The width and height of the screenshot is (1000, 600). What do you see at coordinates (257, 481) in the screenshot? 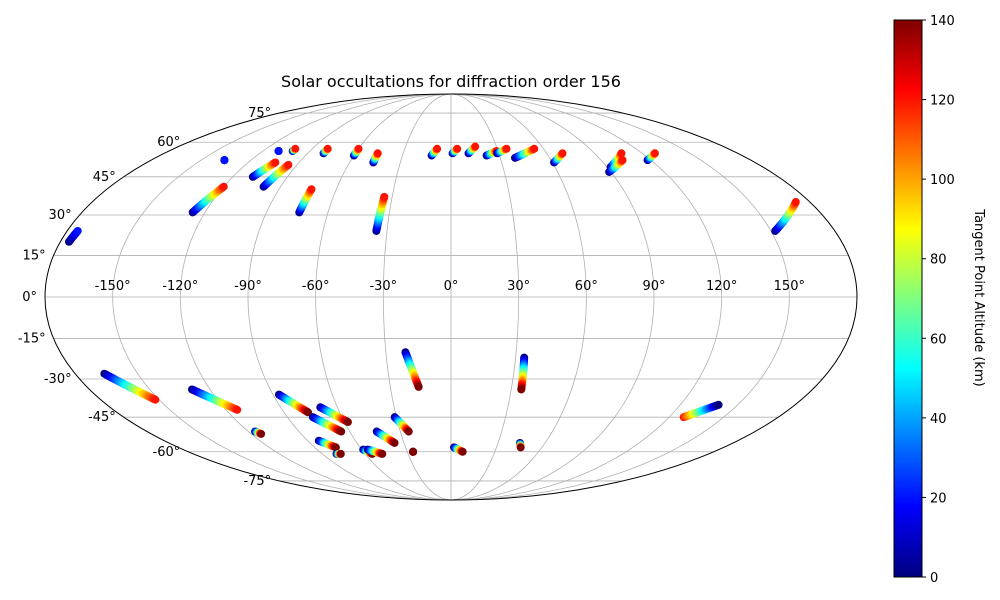
I see `latitude-tick-label: -75°` at bounding box center [257, 481].